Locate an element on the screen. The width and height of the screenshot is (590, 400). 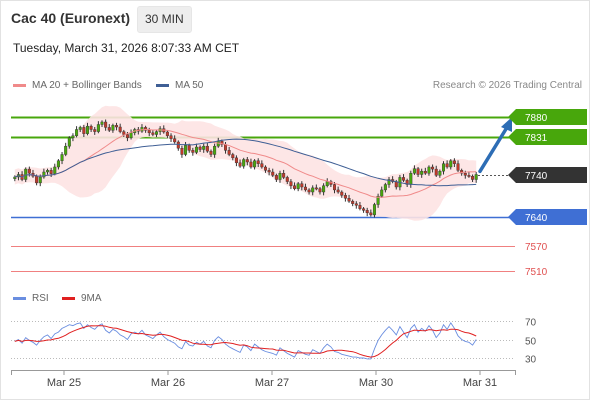
legend-ma20: MA 20 + Bollinger Bands is located at coordinates (77, 85).